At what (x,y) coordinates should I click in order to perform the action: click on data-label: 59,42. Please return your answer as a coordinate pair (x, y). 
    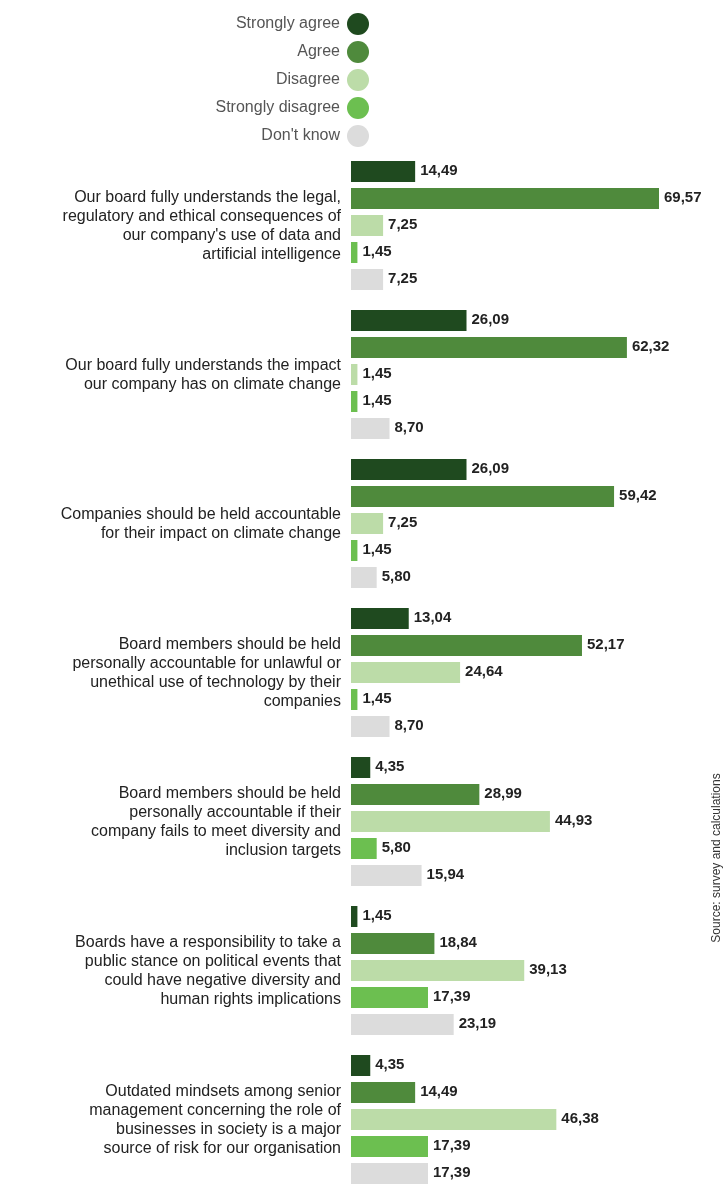
    Looking at the image, I should click on (638, 495).